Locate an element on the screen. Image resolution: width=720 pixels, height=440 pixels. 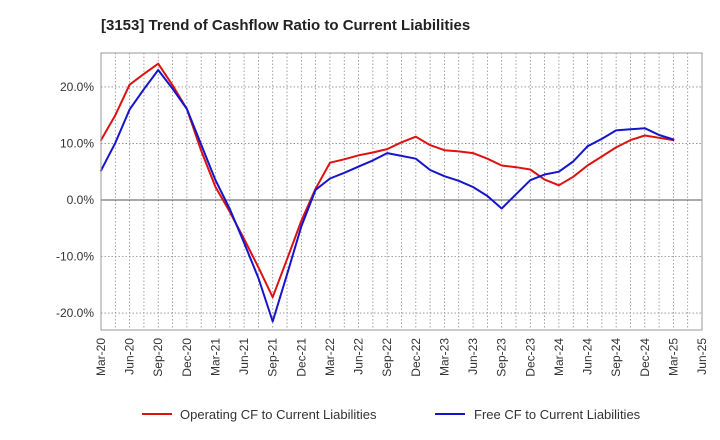
x-tick-label: Sep-20 is located at coordinates (158, 357).